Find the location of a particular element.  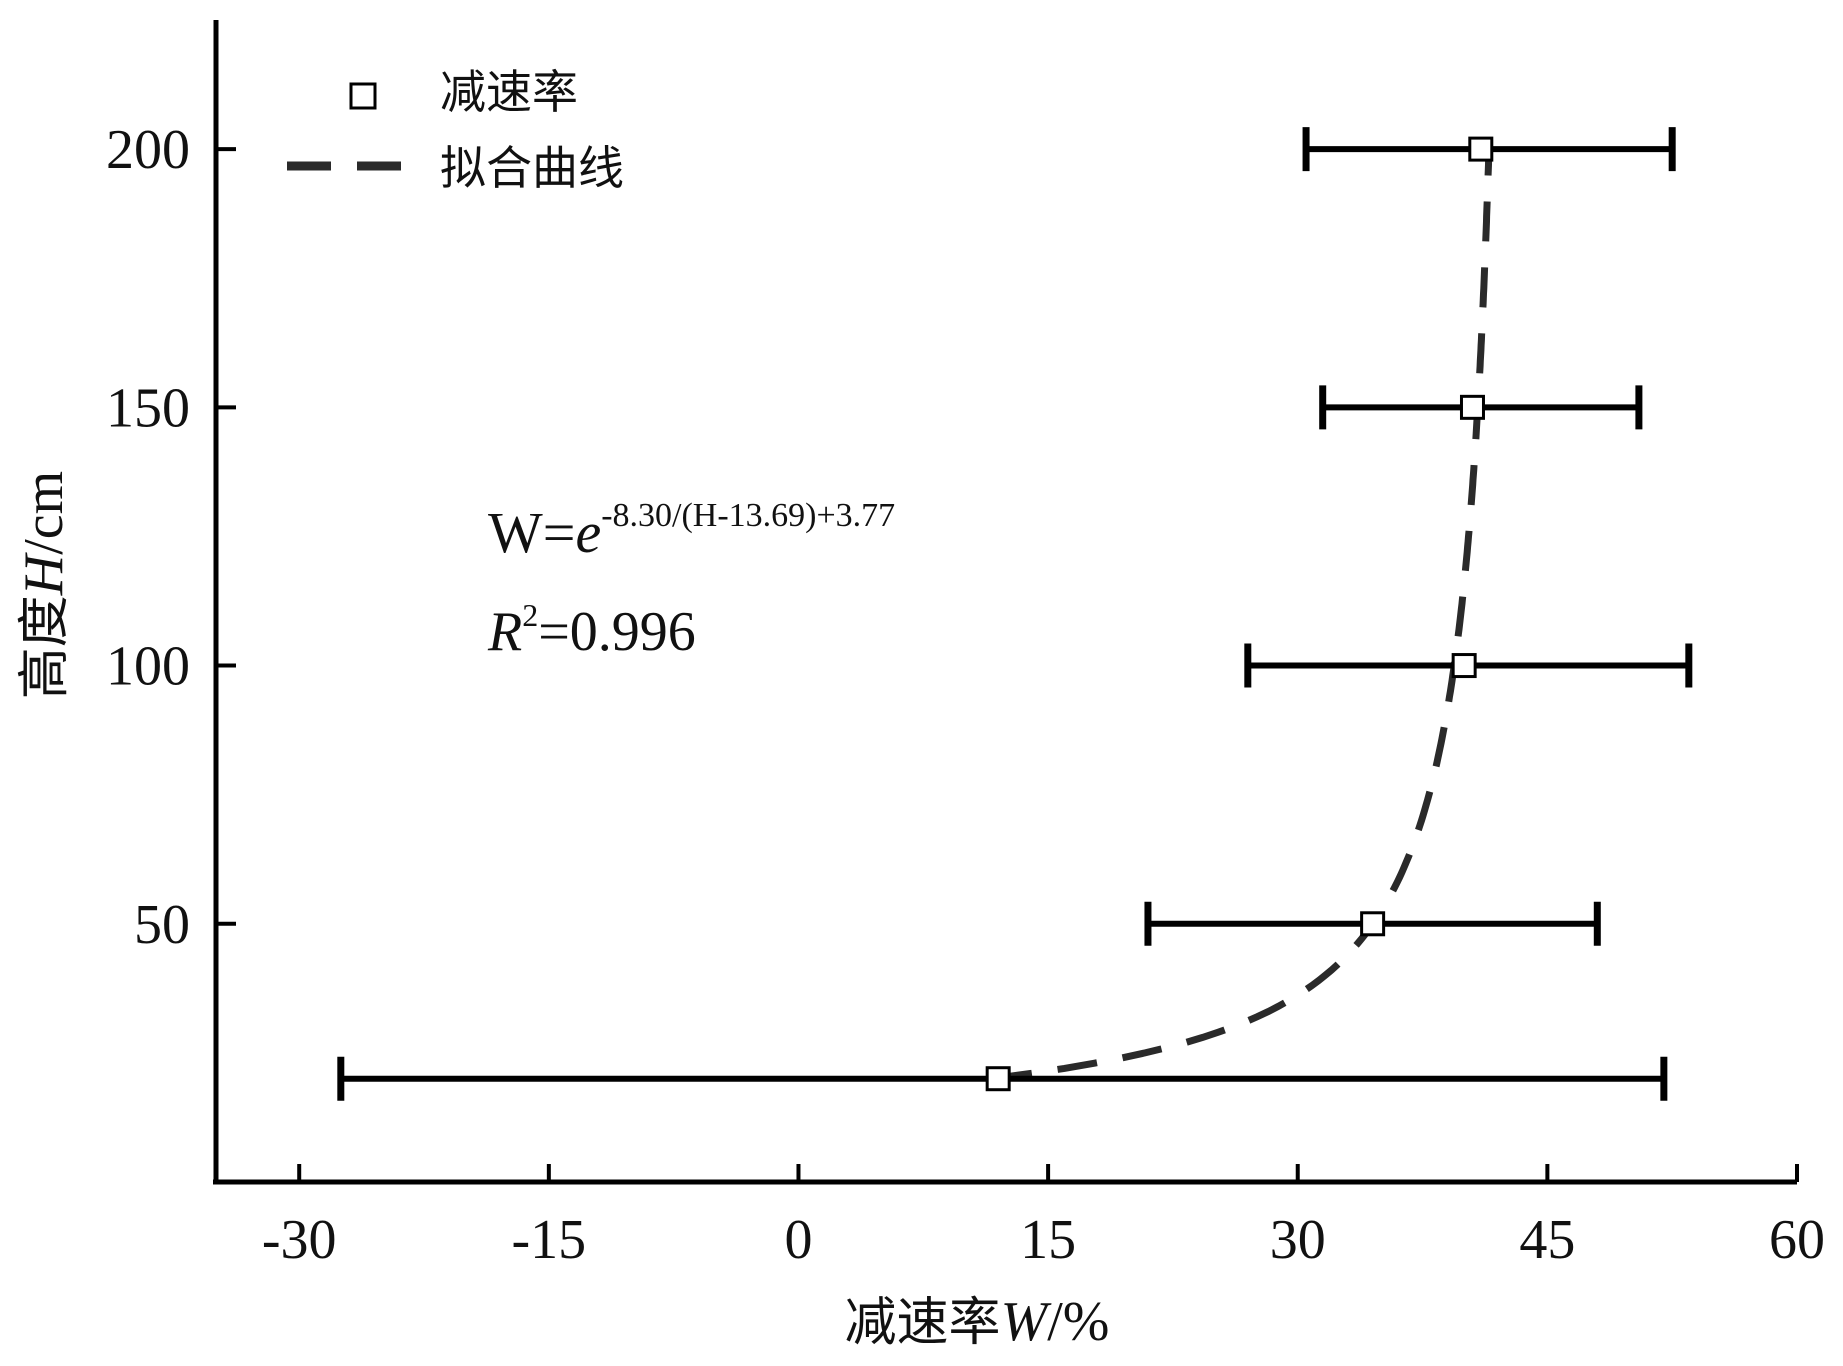

r2-var: R is located at coordinates (504, 632).